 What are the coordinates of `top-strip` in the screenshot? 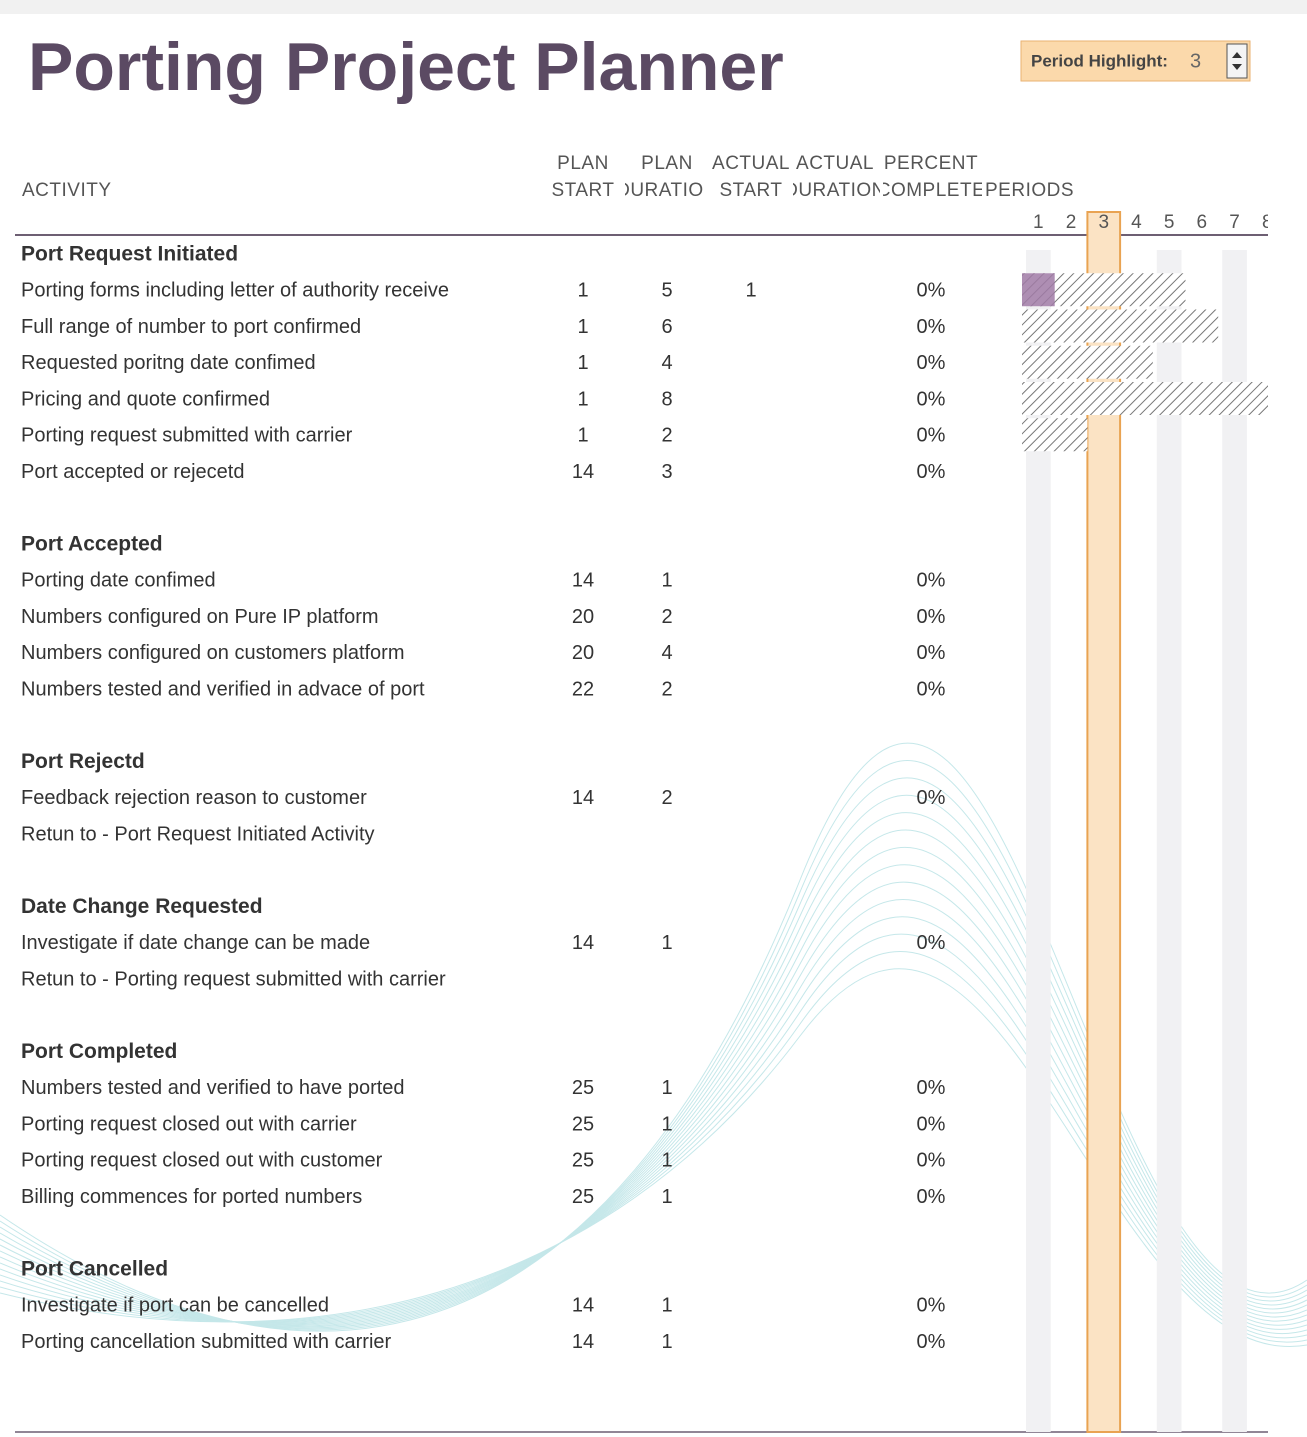 It's located at (653, 7).